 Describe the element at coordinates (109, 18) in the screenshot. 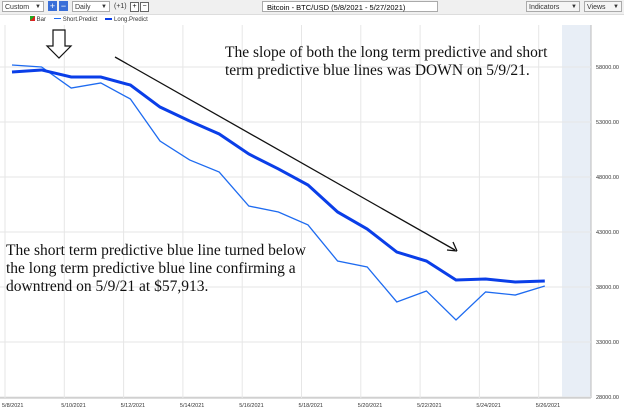

I see `long-line-icon` at that location.